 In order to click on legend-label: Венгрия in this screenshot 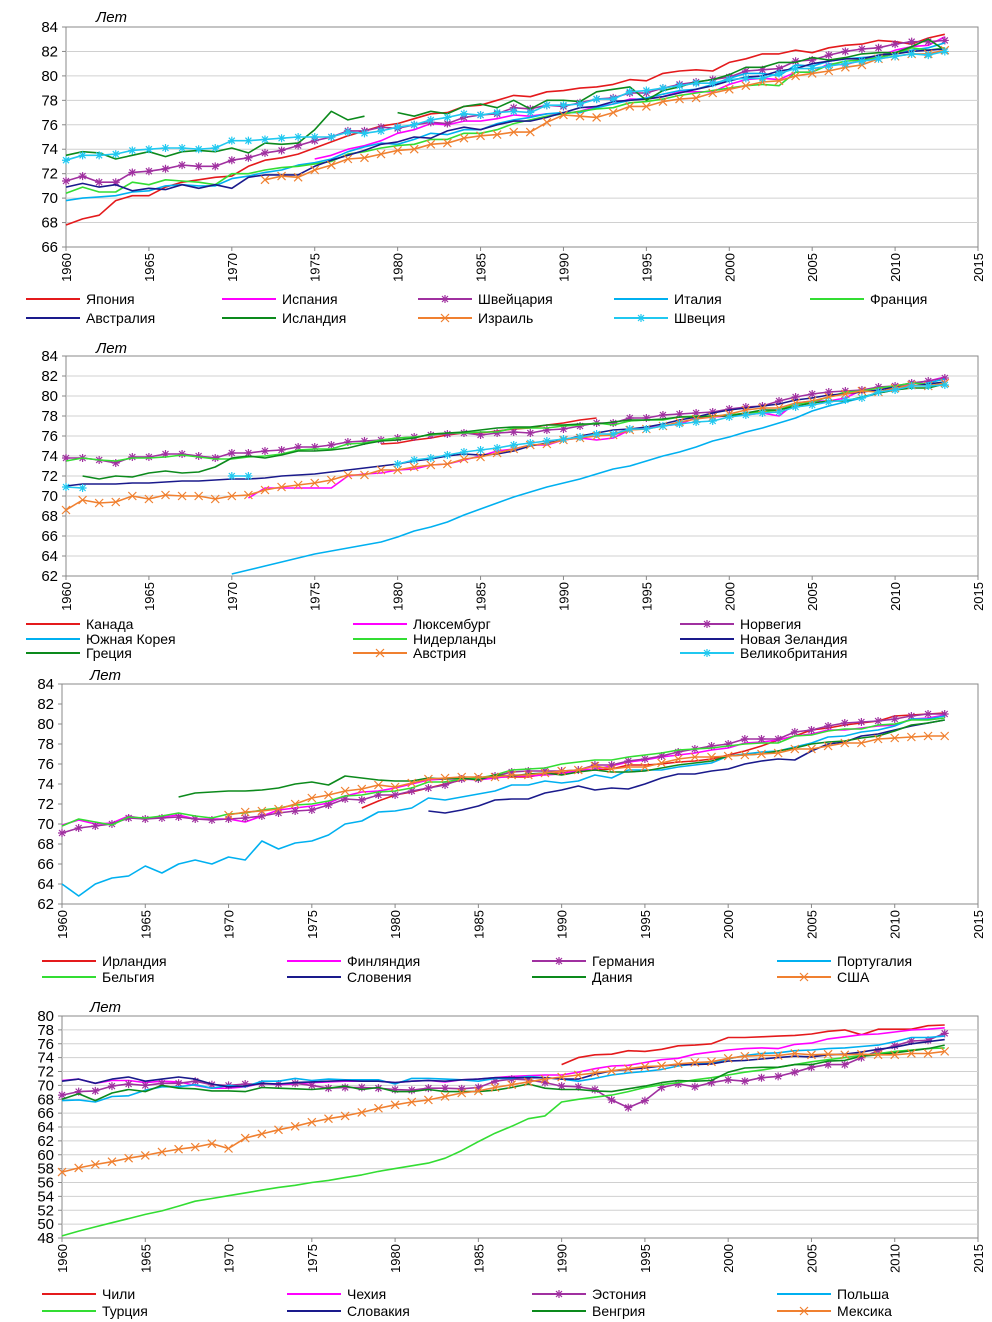, I will do `click(618, 1311)`.